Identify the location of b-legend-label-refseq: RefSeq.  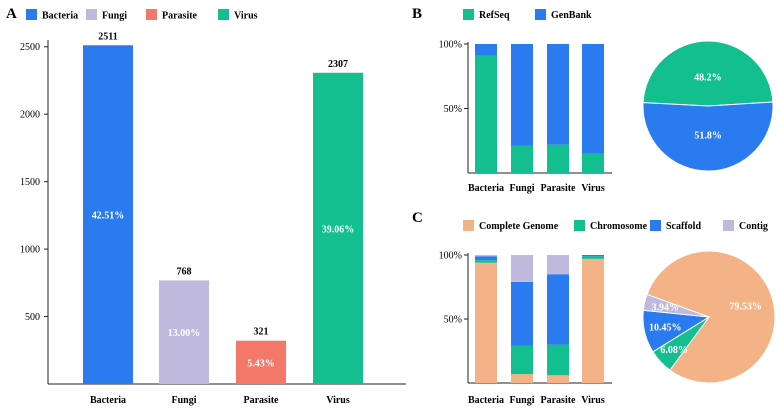
(494, 15).